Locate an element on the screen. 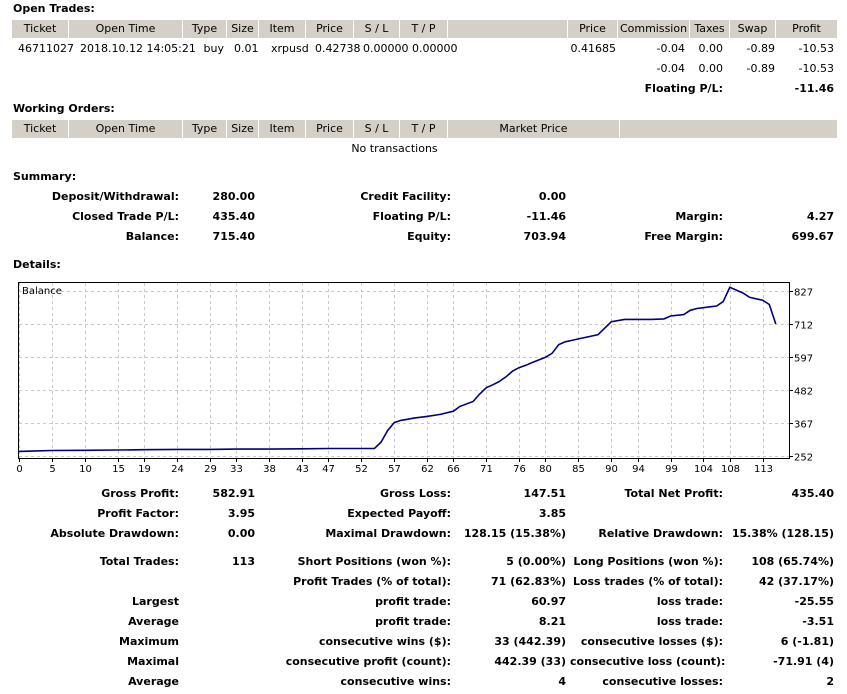 The image size is (847, 694). wo-col-type: Type is located at coordinates (205, 129).